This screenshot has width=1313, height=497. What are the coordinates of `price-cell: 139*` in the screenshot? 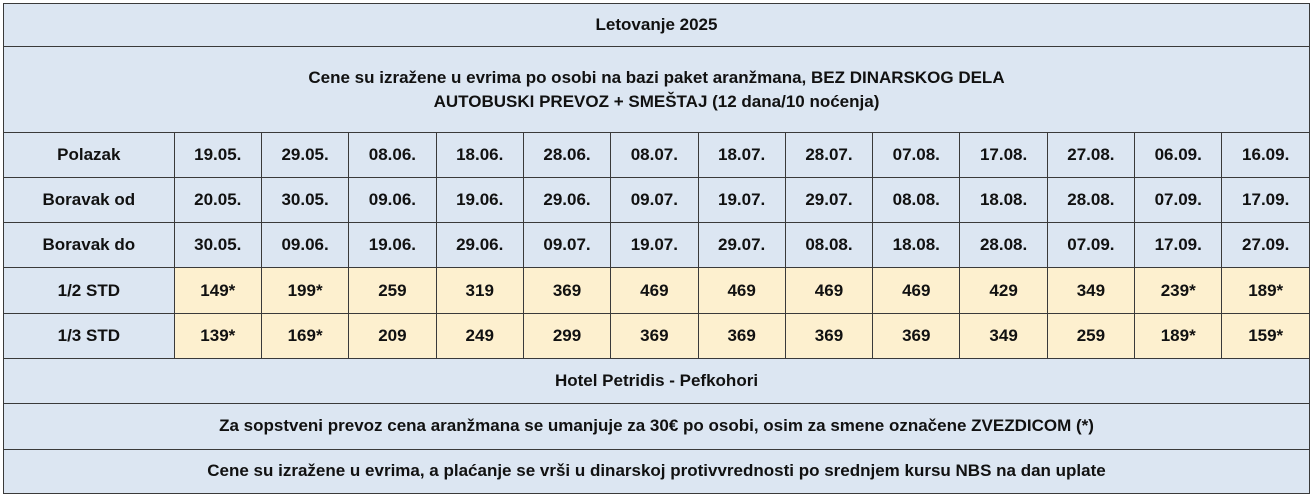 It's located at (217, 335).